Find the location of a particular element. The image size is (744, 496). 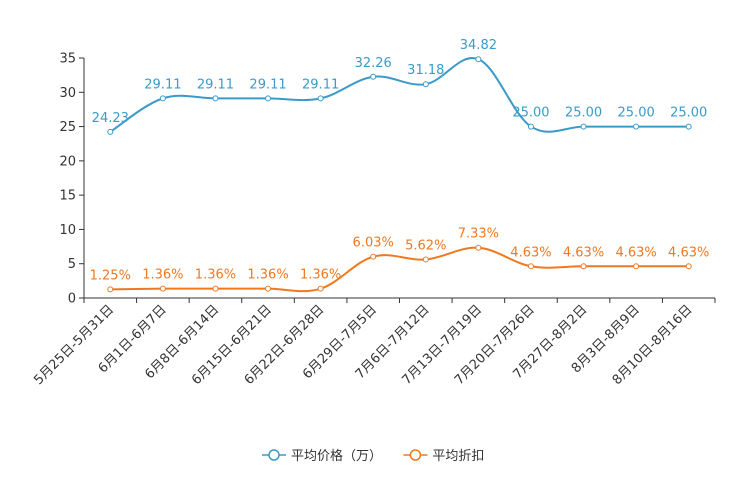

data-label: 32.26 is located at coordinates (373, 63).